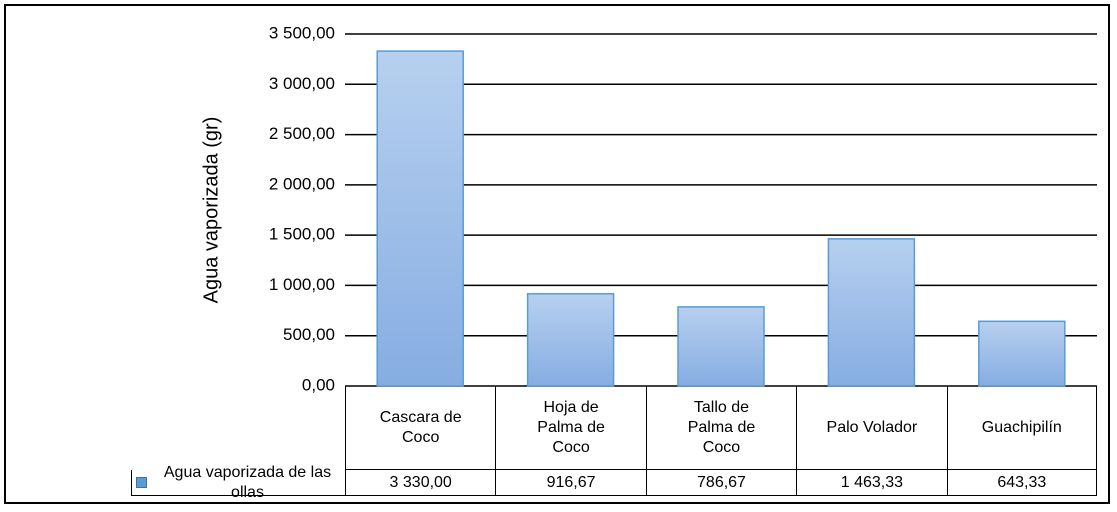 This screenshot has width=1117, height=512. I want to click on x-tick-label: Cascara de Coco, so click(420, 428).